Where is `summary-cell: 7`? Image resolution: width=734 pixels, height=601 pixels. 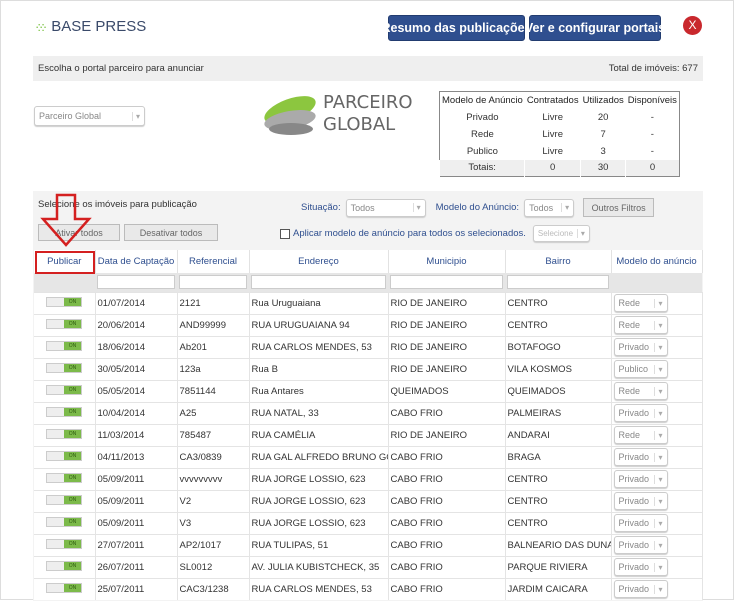 summary-cell: 7 is located at coordinates (603, 134).